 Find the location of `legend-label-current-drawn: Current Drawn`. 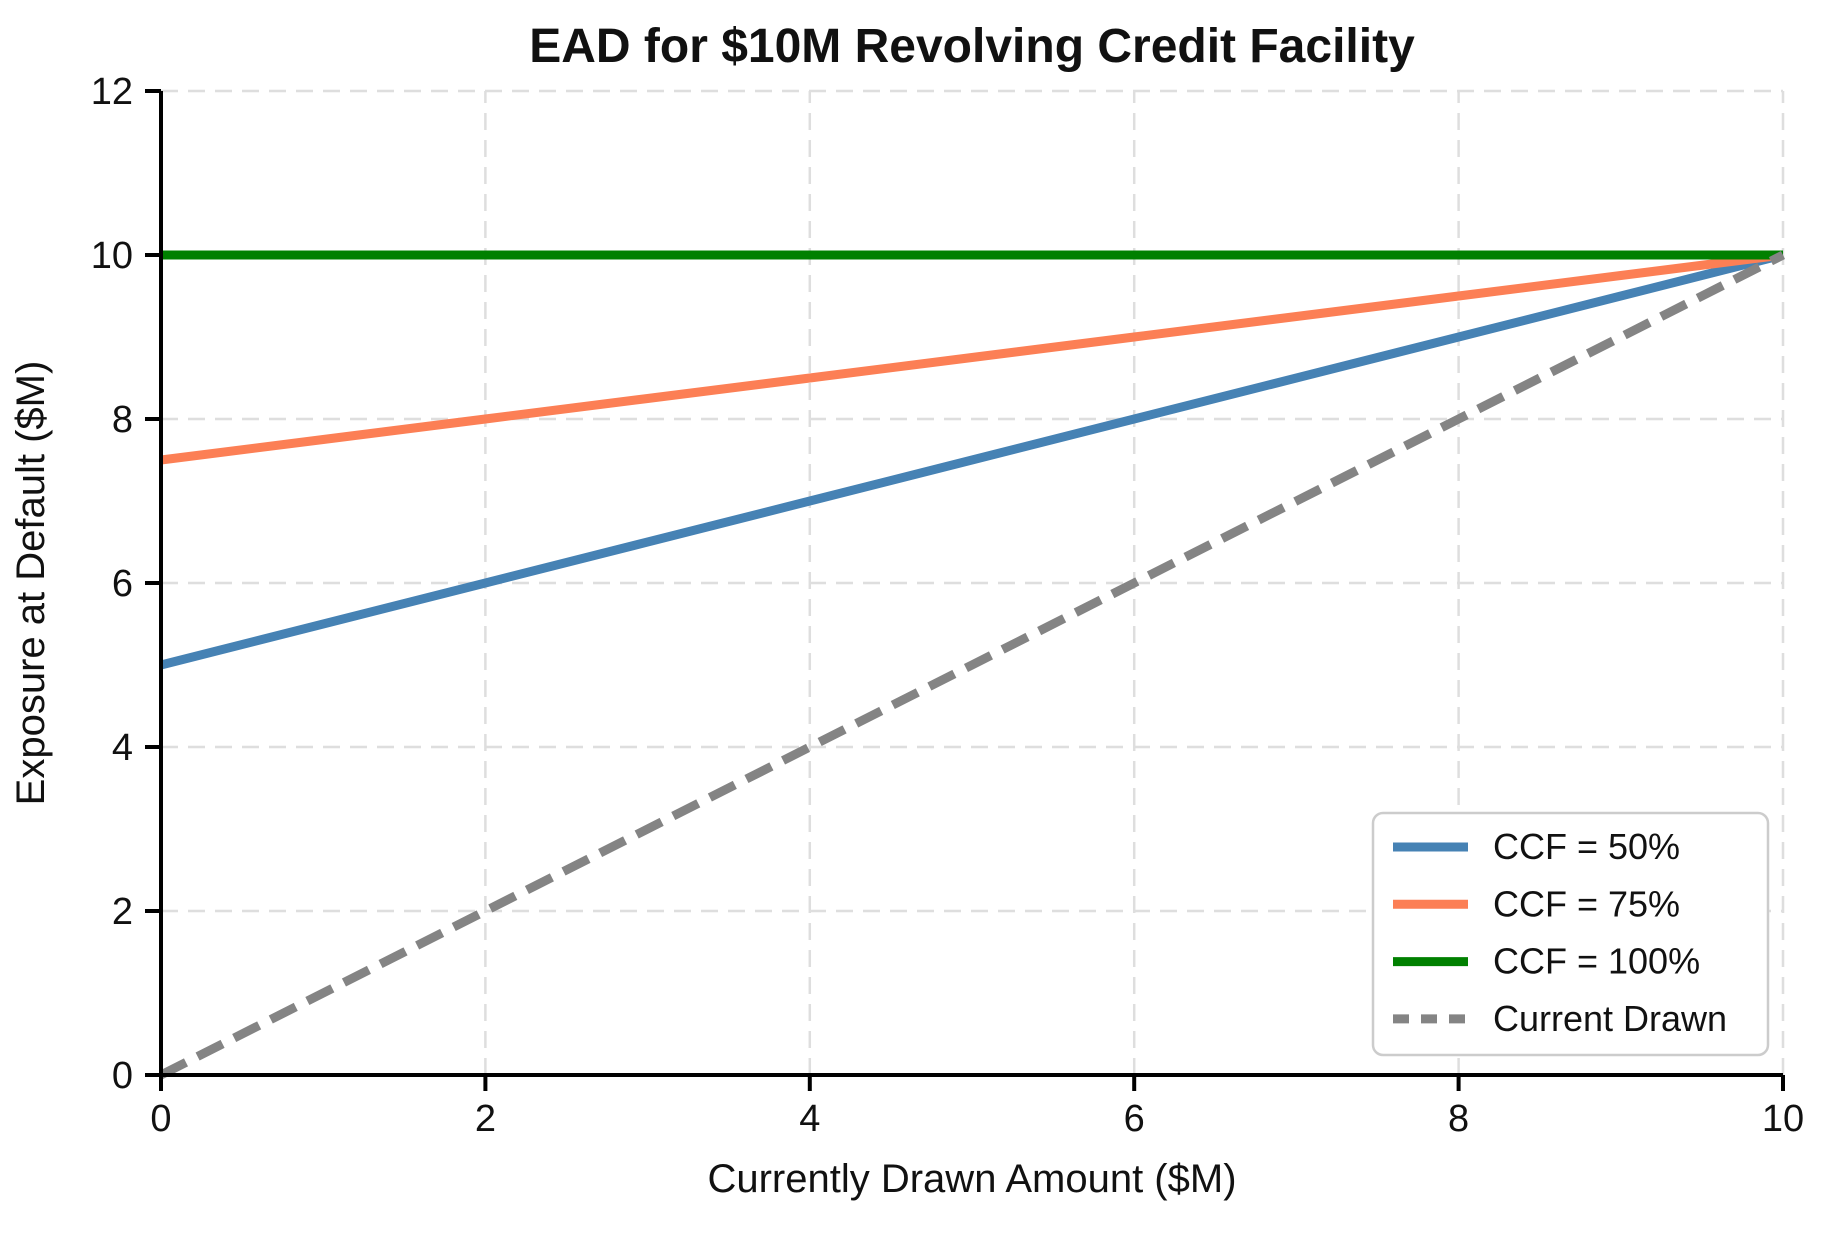

legend-label-current-drawn: Current Drawn is located at coordinates (1610, 1018).